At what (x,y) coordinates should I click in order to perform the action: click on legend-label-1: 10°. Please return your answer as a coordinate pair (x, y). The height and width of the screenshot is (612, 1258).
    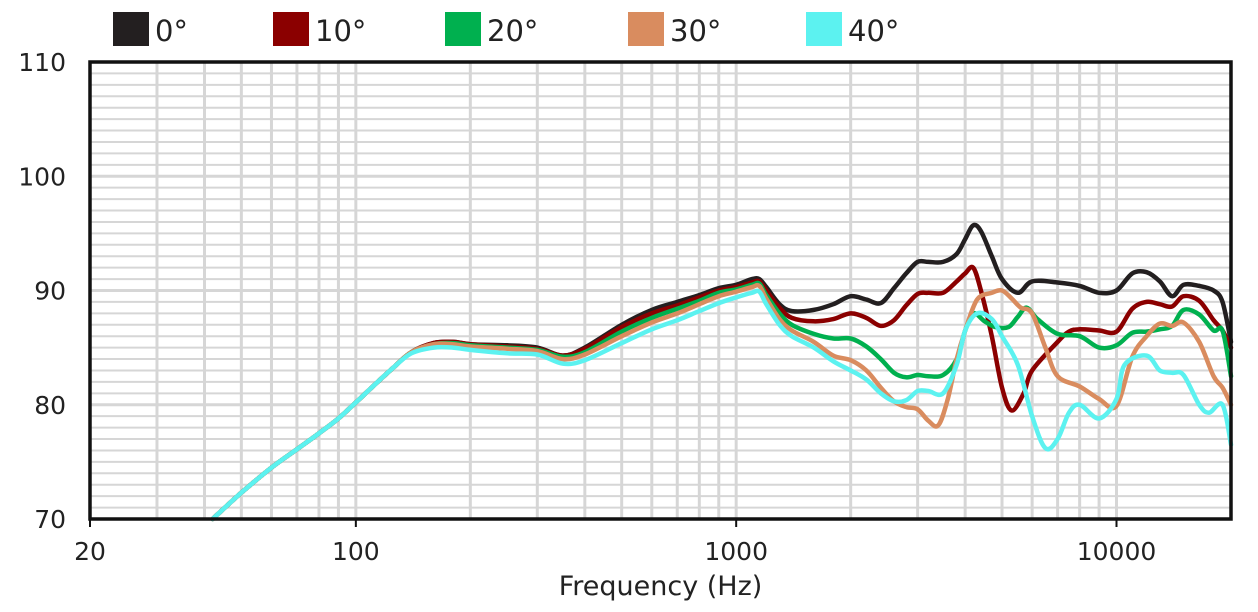
    Looking at the image, I should click on (340, 31).